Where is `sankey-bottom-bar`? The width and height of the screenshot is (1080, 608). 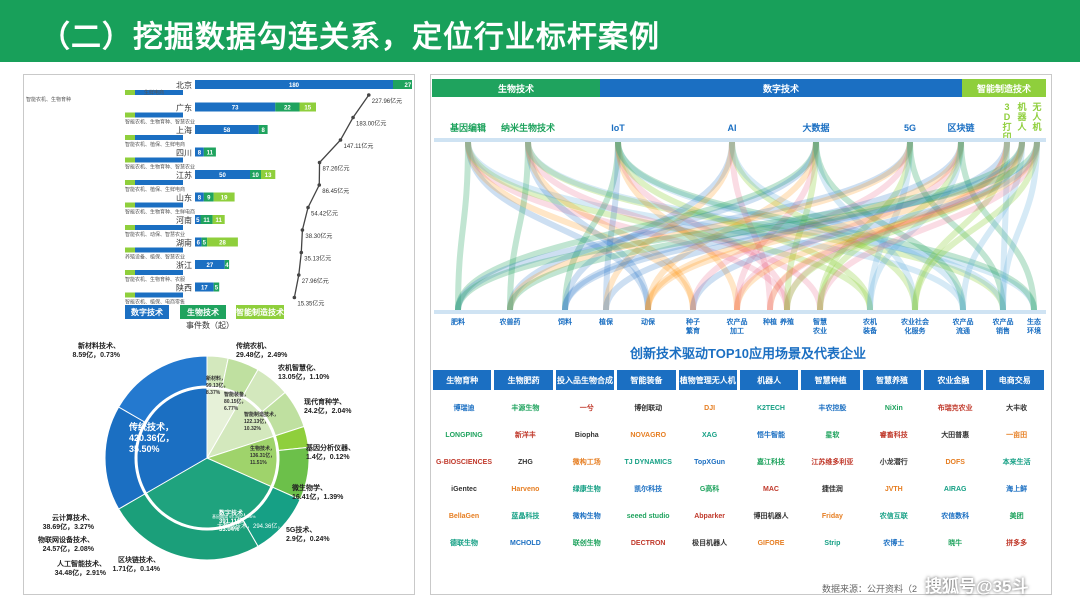
sankey-bottom-bar is located at coordinates (740, 312).